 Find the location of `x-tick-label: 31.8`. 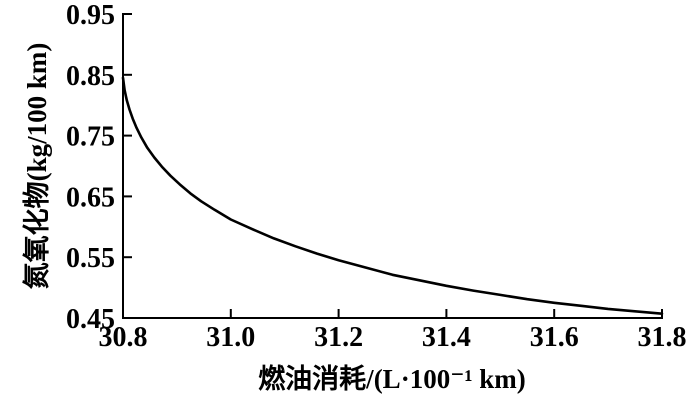

x-tick-label: 31.8 is located at coordinates (662, 337).